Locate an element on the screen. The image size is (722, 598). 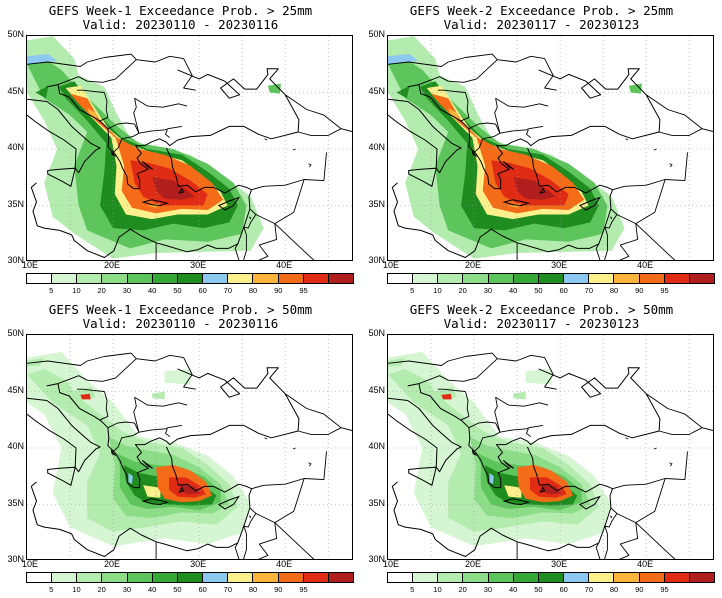
longitude-label: 20E is located at coordinates (112, 265).